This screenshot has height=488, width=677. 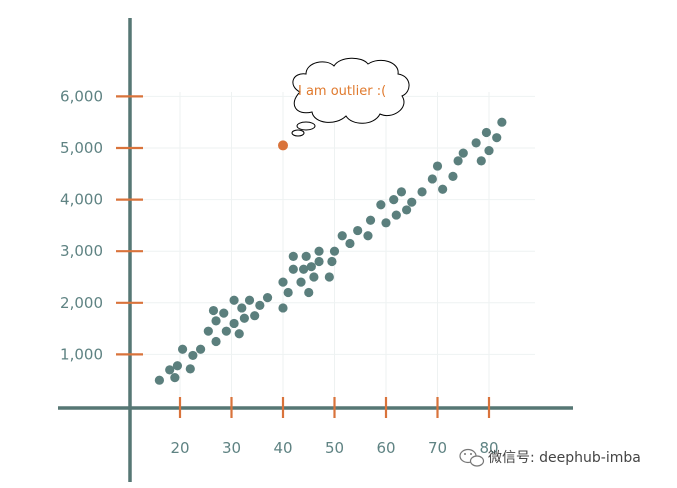 I want to click on annotation-cloud: I am outlier :(, so click(x=350, y=97).